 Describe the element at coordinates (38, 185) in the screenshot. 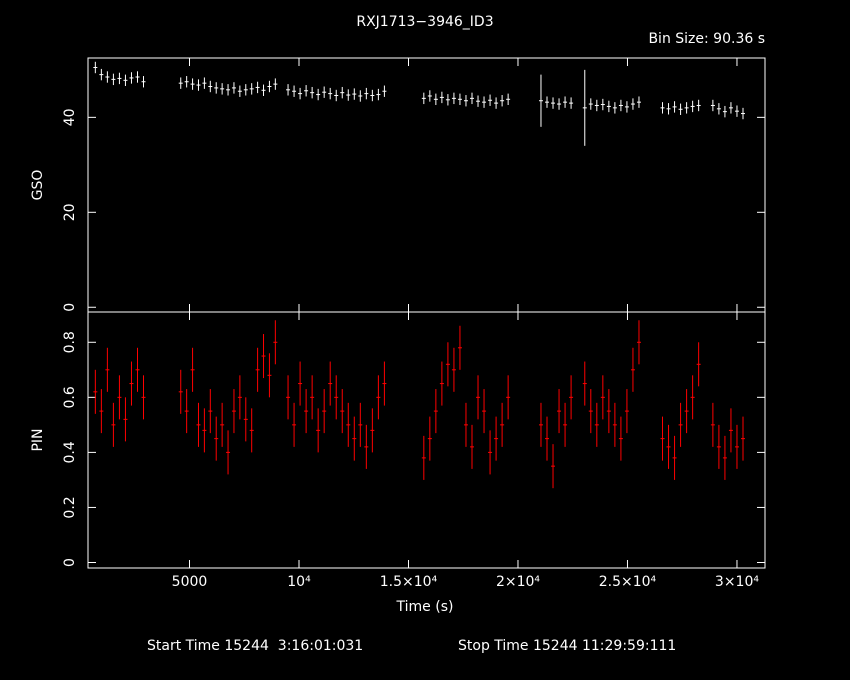

I see `y-axis-label: GSO` at that location.